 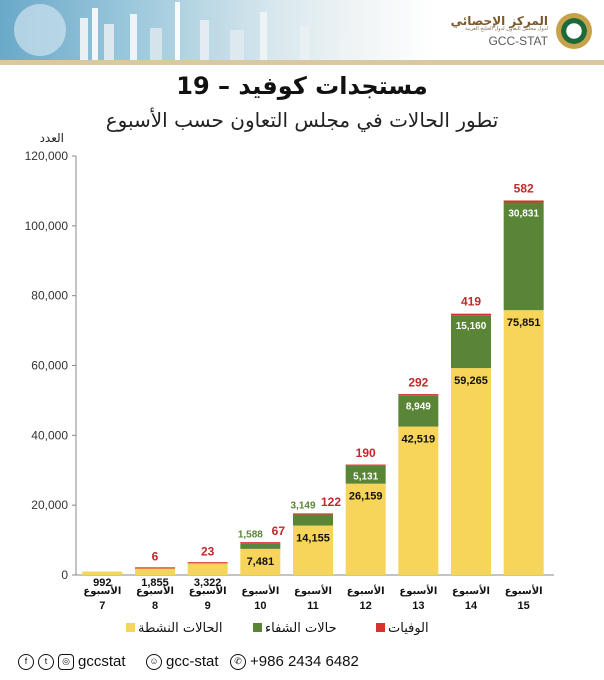 I want to click on recovered-data-label: 15,160, so click(x=471, y=326).